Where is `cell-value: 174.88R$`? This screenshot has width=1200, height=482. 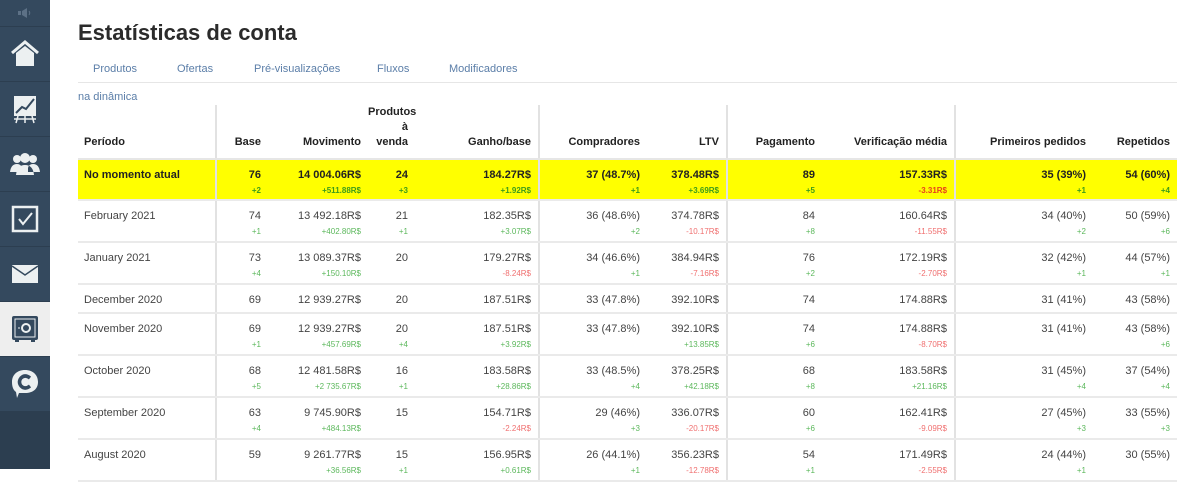
cell-value: 174.88R$ is located at coordinates (923, 300).